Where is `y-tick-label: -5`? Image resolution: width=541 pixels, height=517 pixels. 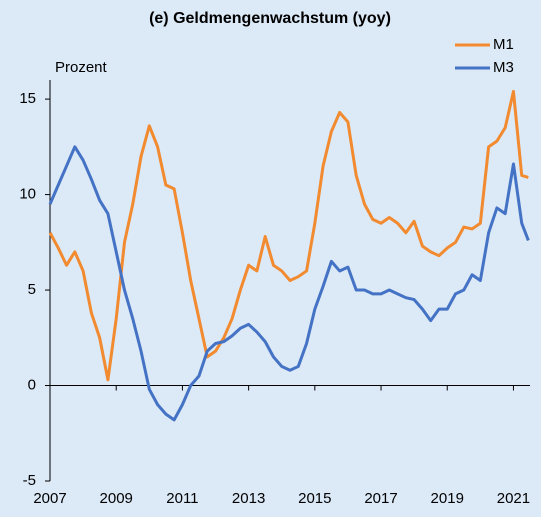
y-tick-label: -5 is located at coordinates (29, 480).